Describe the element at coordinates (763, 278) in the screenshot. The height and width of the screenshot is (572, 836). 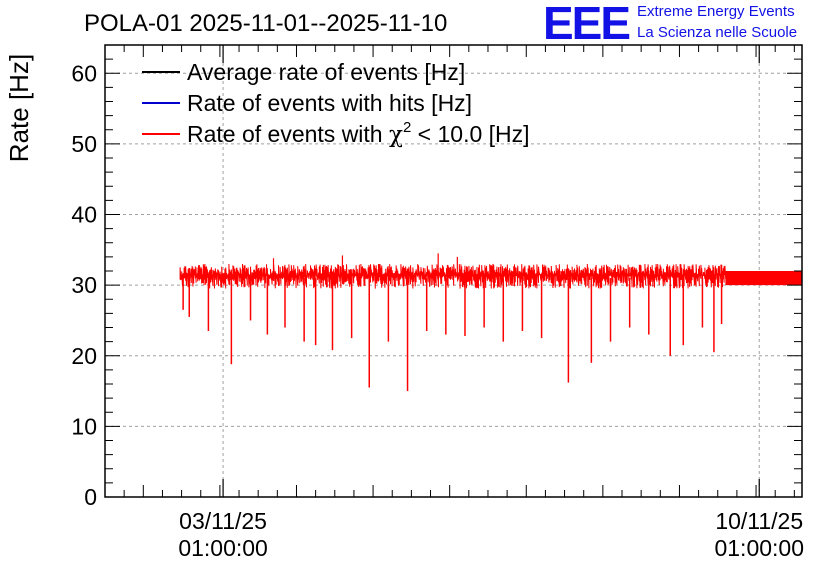
I see `series-chi2-steady-band` at that location.